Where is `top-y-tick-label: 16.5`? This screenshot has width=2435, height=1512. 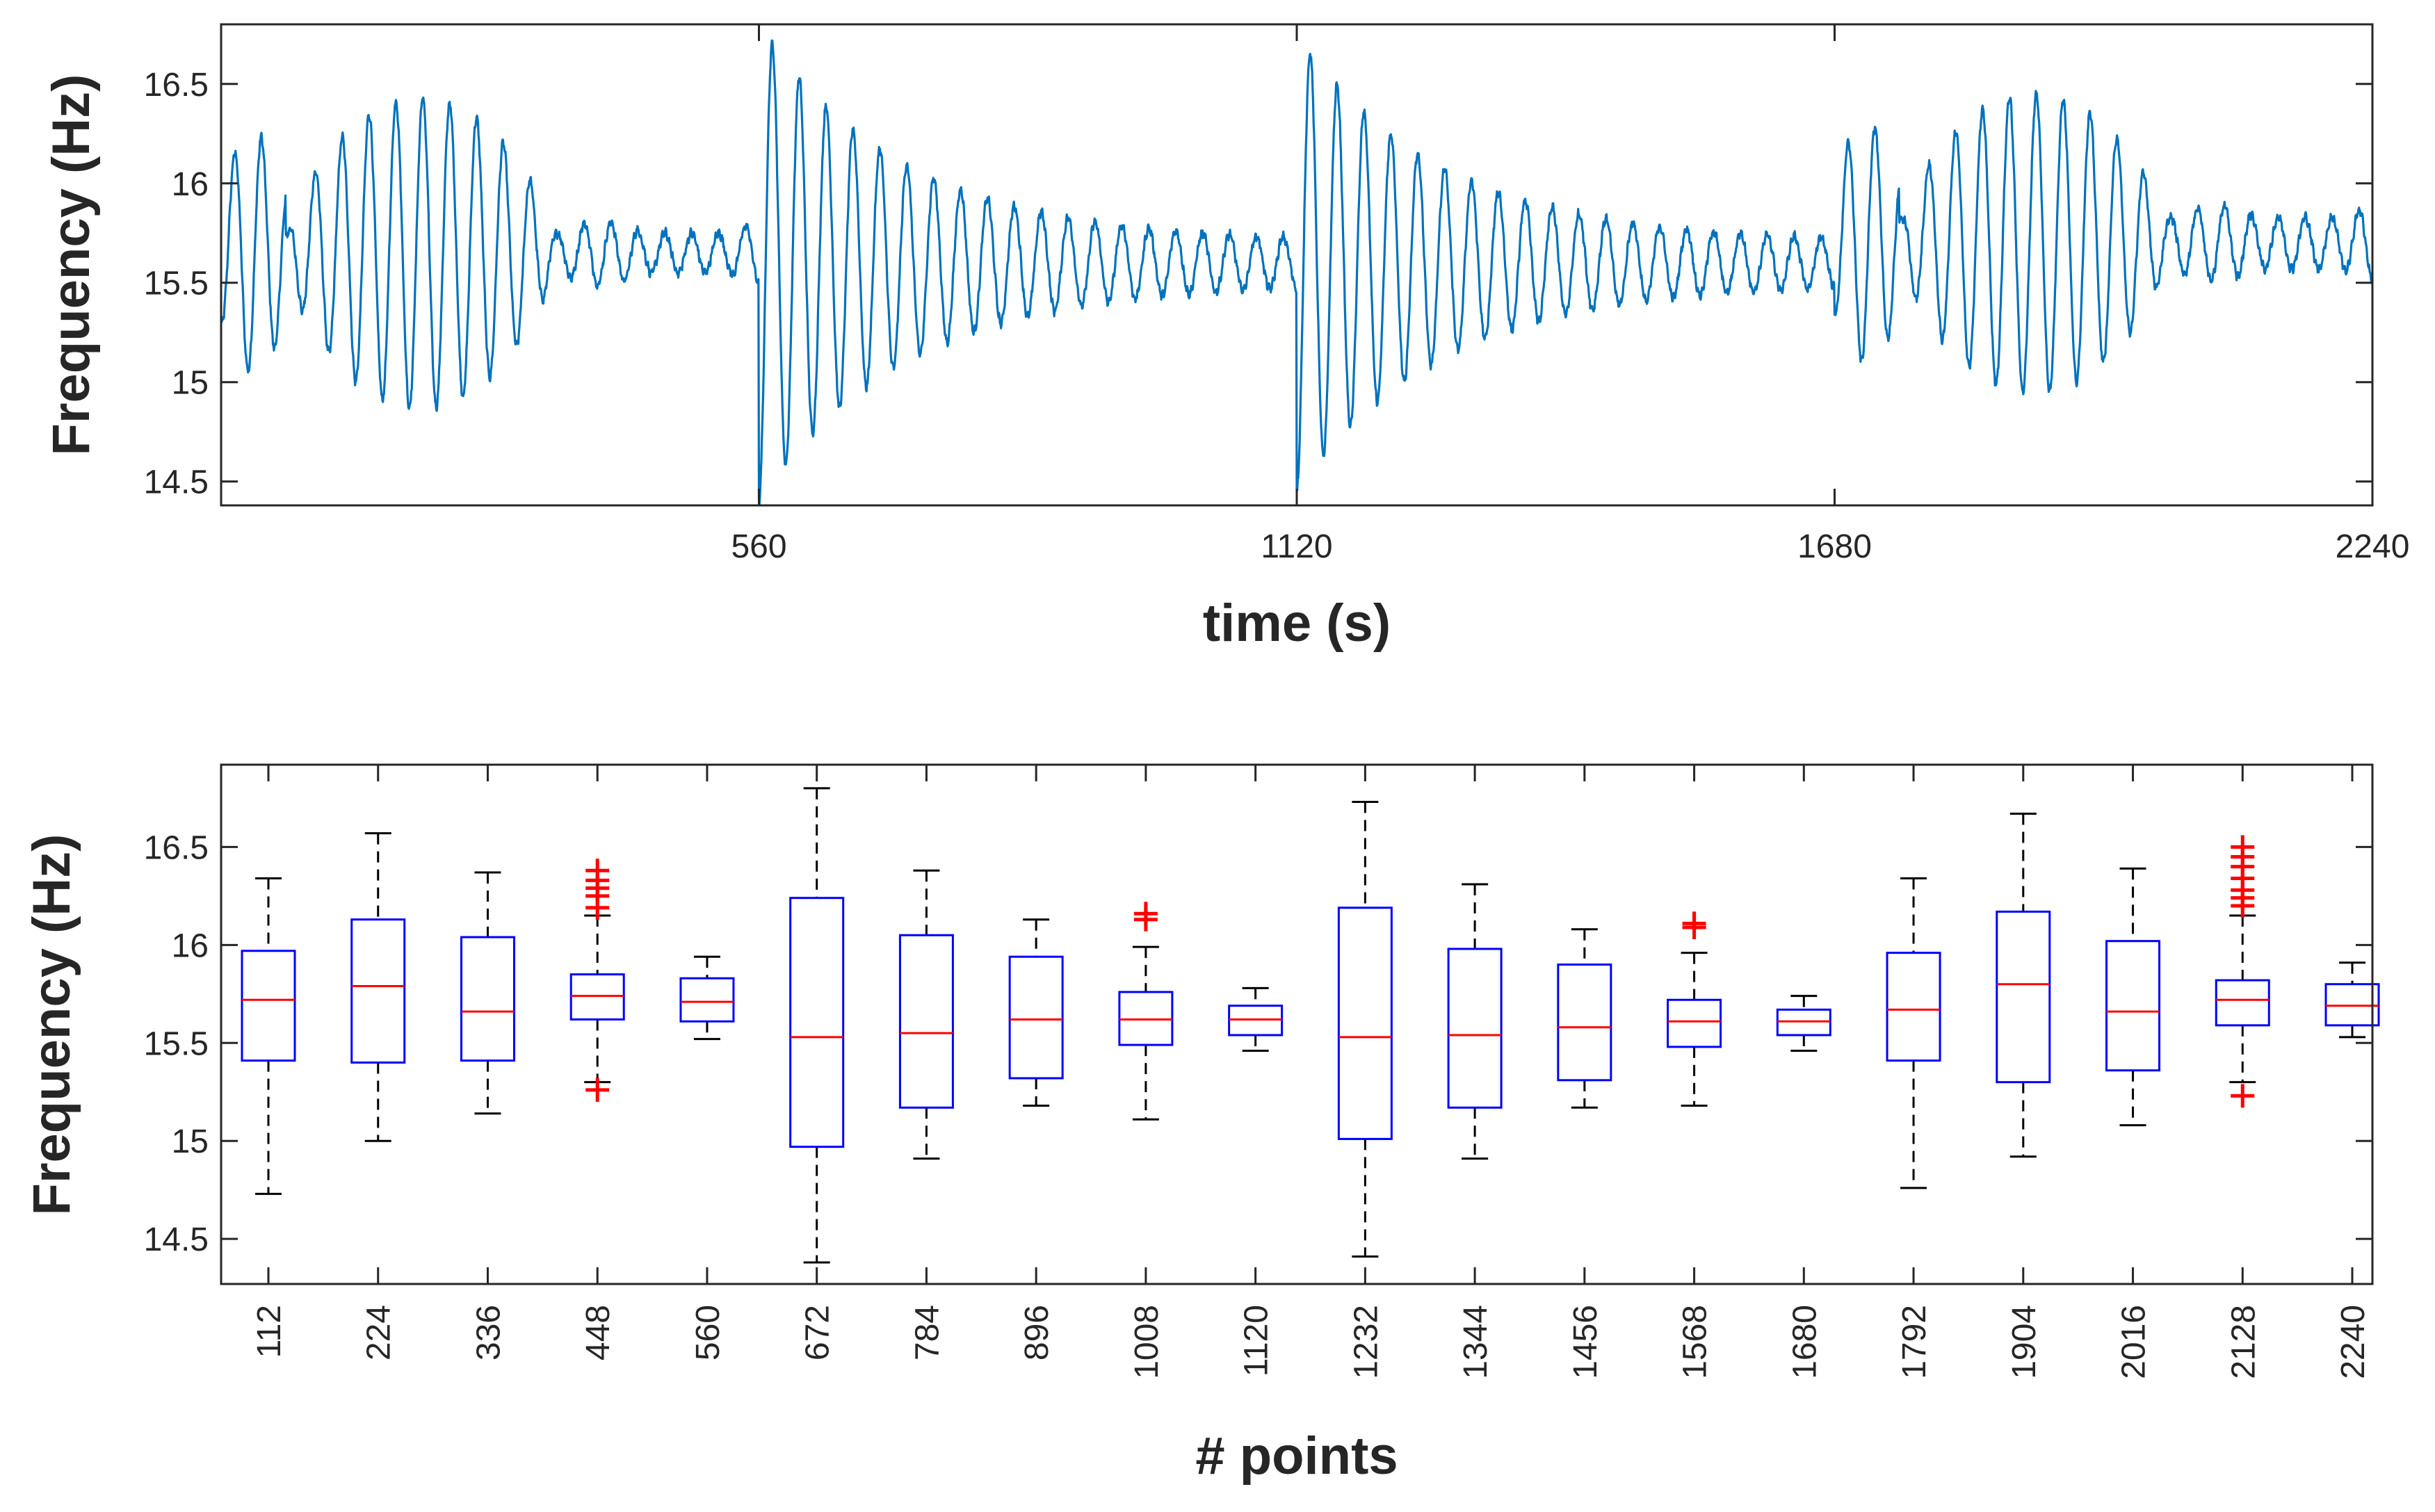 top-y-tick-label: 16.5 is located at coordinates (176, 85).